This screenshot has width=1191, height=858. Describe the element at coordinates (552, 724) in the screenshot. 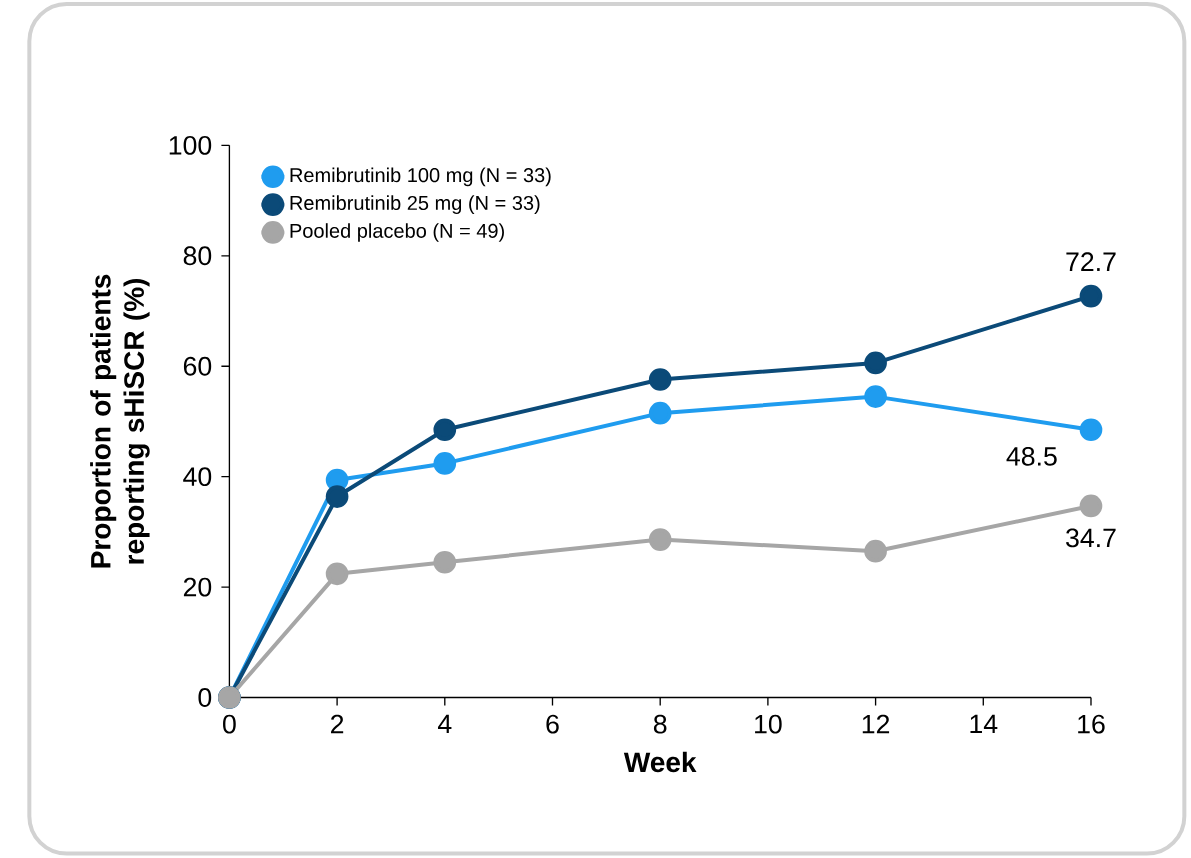

I see `x-tick-label: 6` at that location.